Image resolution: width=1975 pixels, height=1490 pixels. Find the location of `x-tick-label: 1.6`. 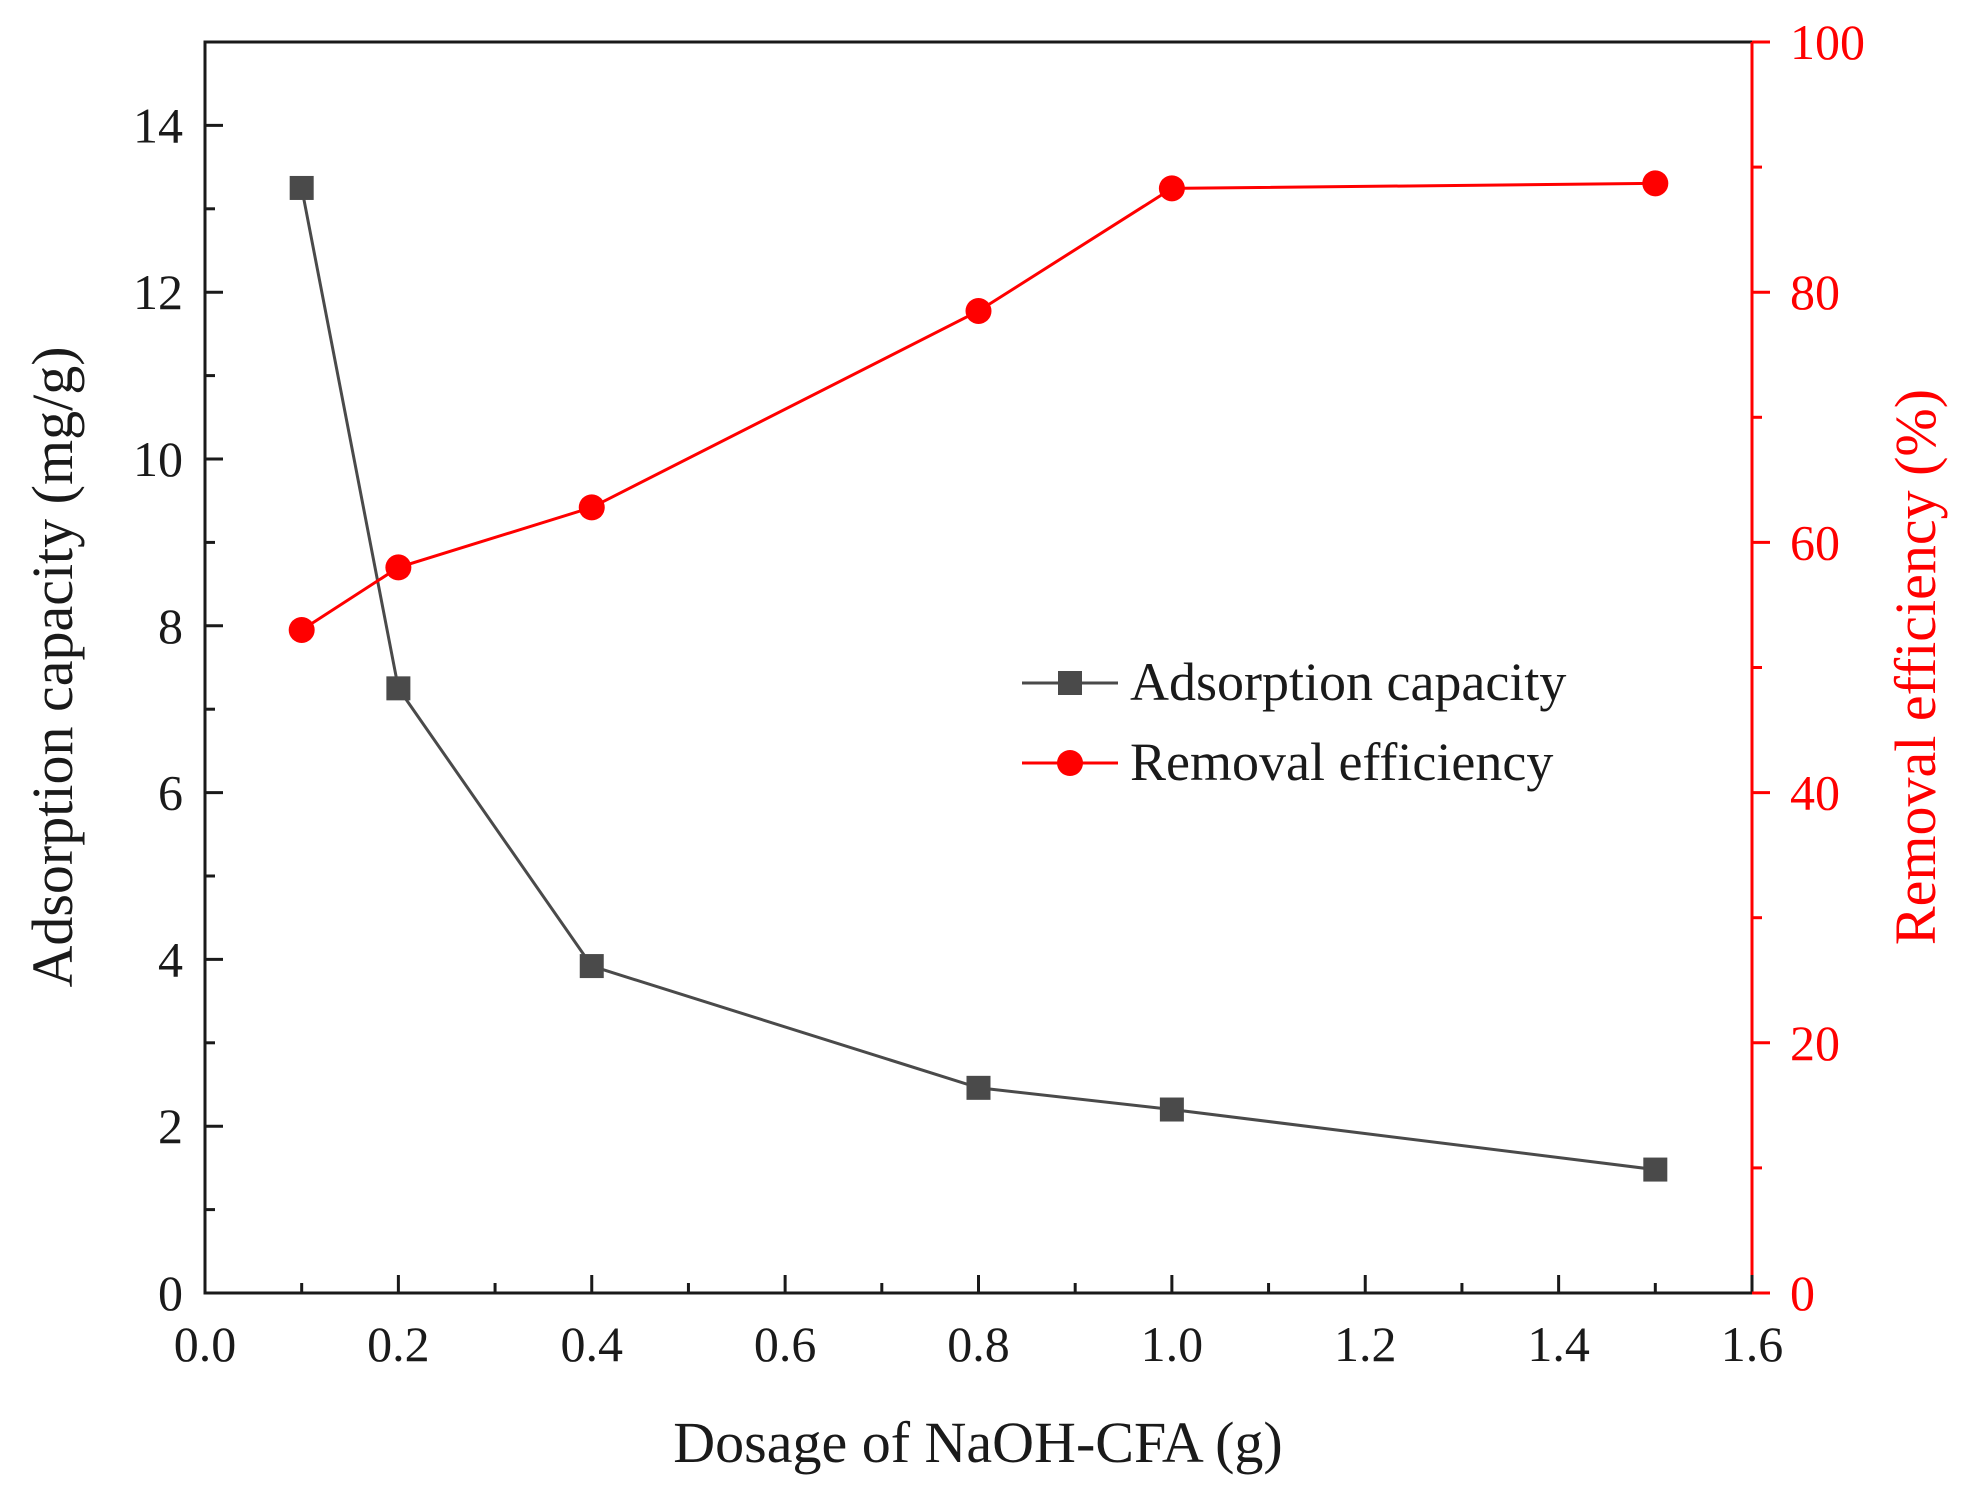

x-tick-label: 1.6 is located at coordinates (1752, 1344).